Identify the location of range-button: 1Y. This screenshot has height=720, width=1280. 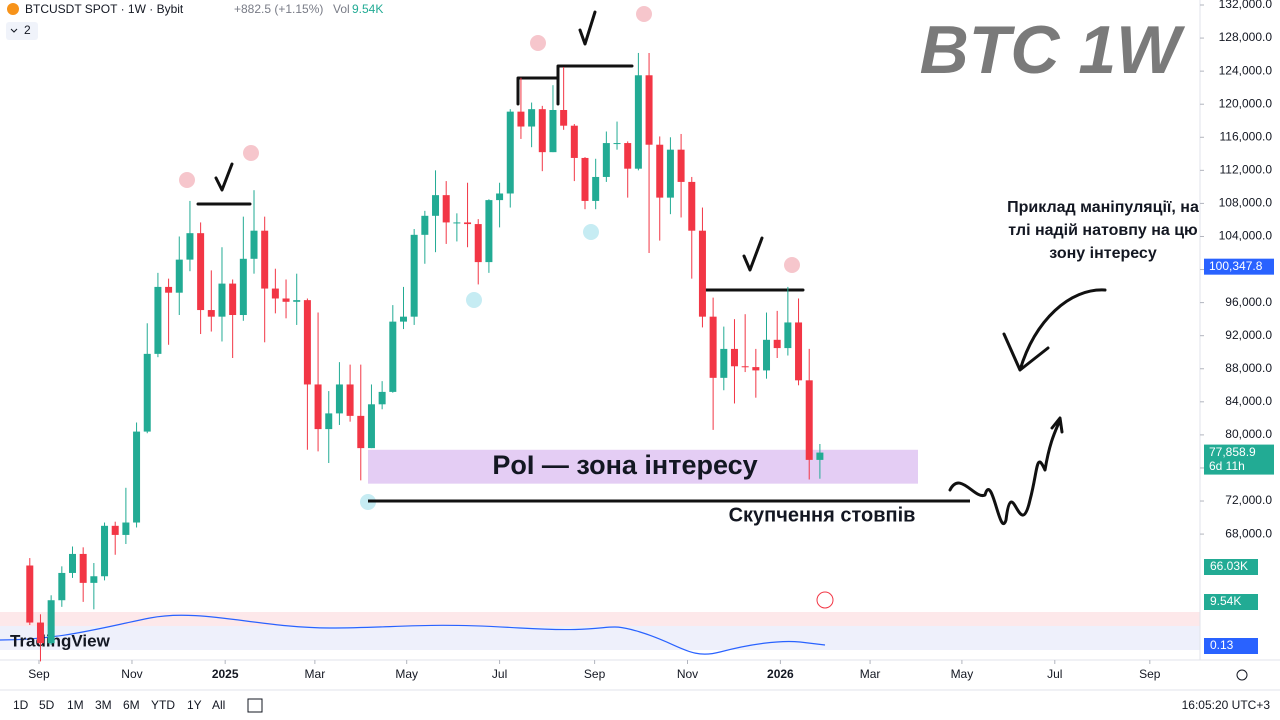
(194, 705).